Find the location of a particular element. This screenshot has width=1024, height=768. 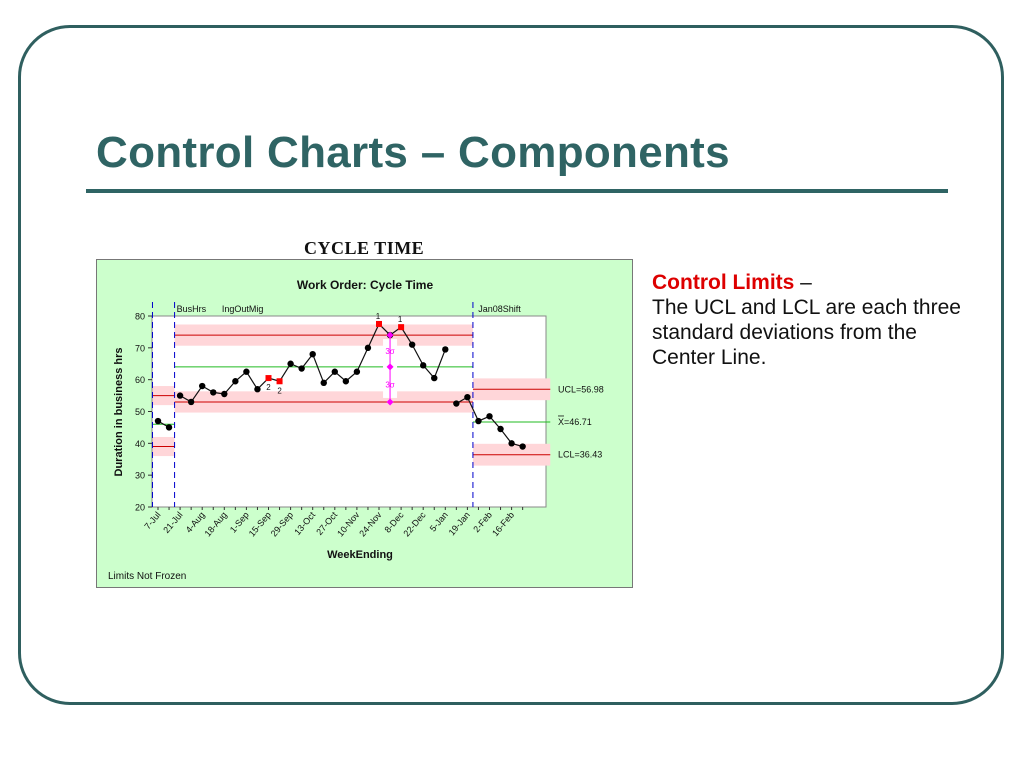

y-tick-label: 30 is located at coordinates (140, 476).